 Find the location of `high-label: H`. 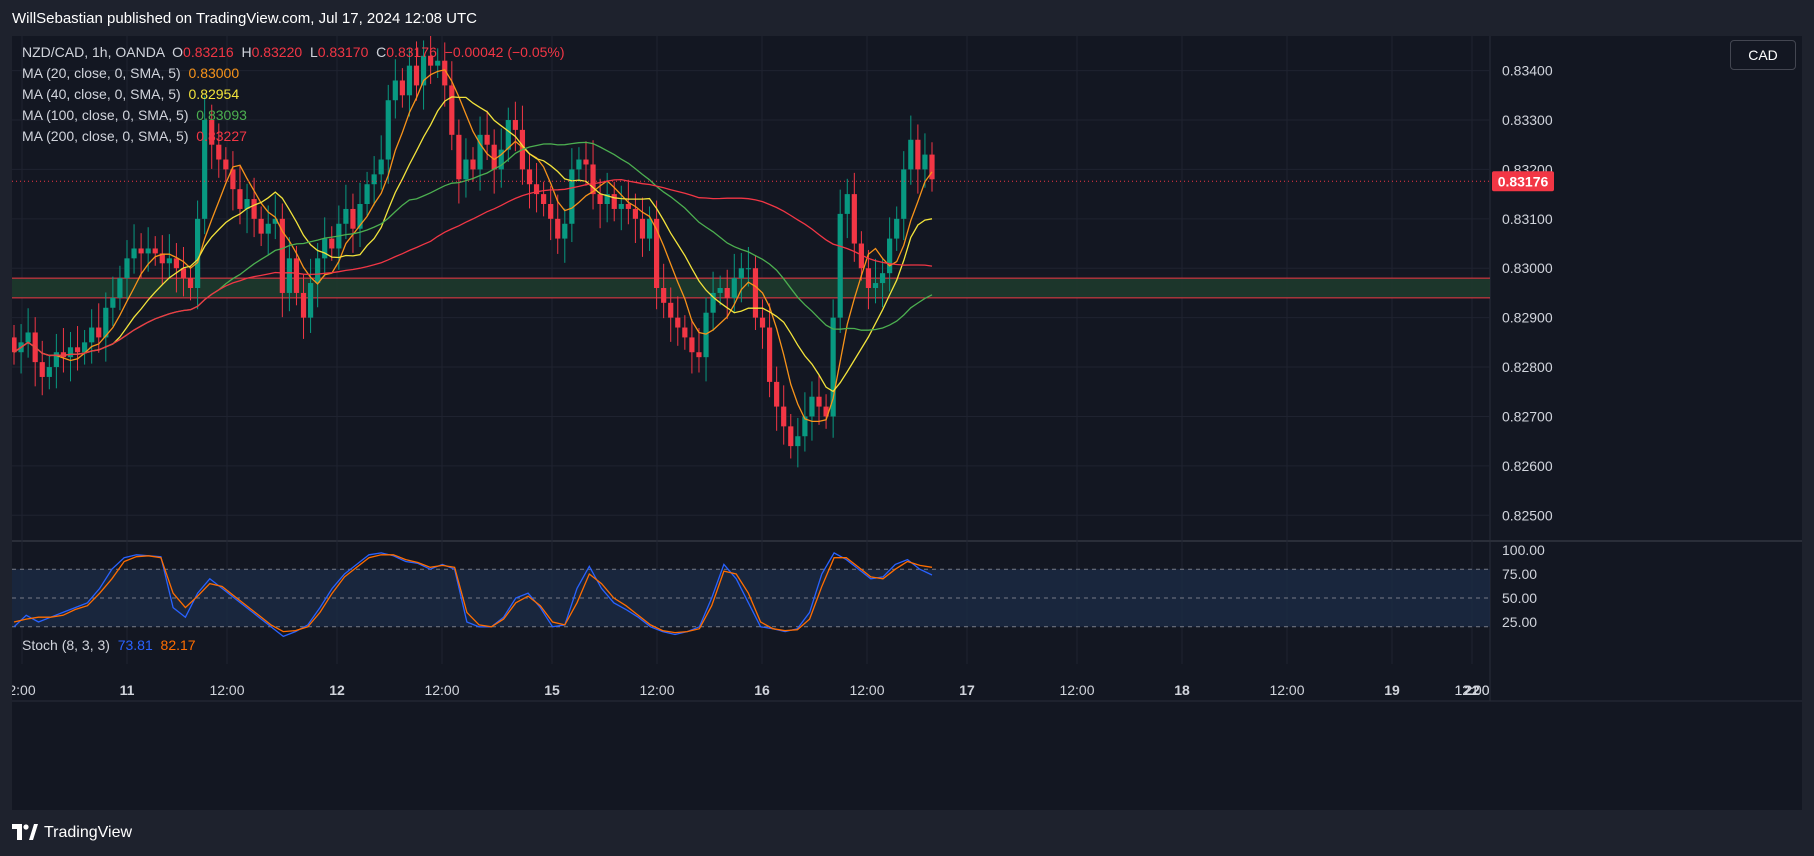

high-label: H is located at coordinates (246, 52).